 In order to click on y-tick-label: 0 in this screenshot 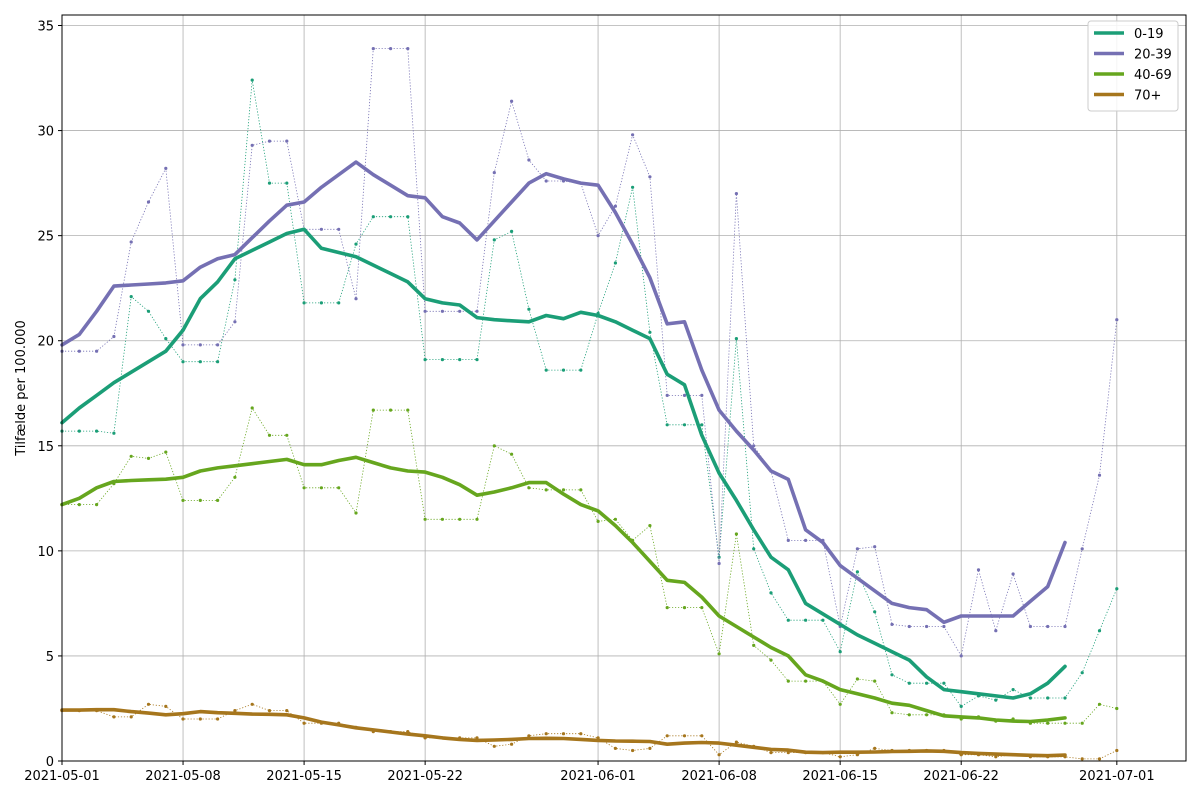, I will do `click(50, 762)`.